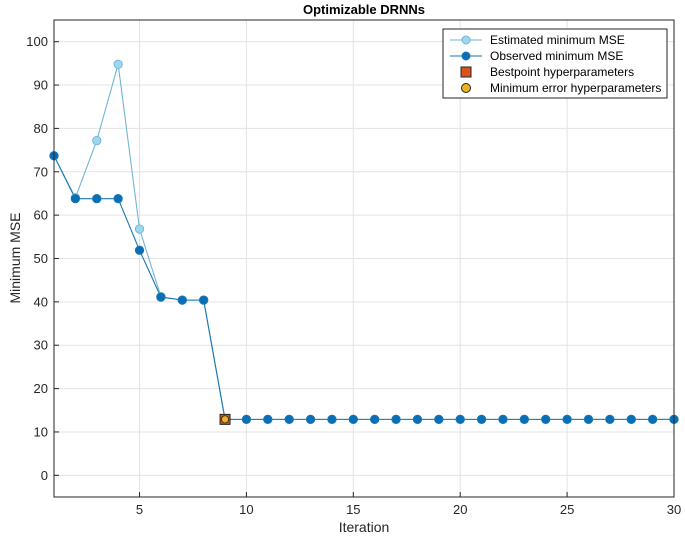  Describe the element at coordinates (44, 475) in the screenshot. I see `y-tick-label: 0` at that location.